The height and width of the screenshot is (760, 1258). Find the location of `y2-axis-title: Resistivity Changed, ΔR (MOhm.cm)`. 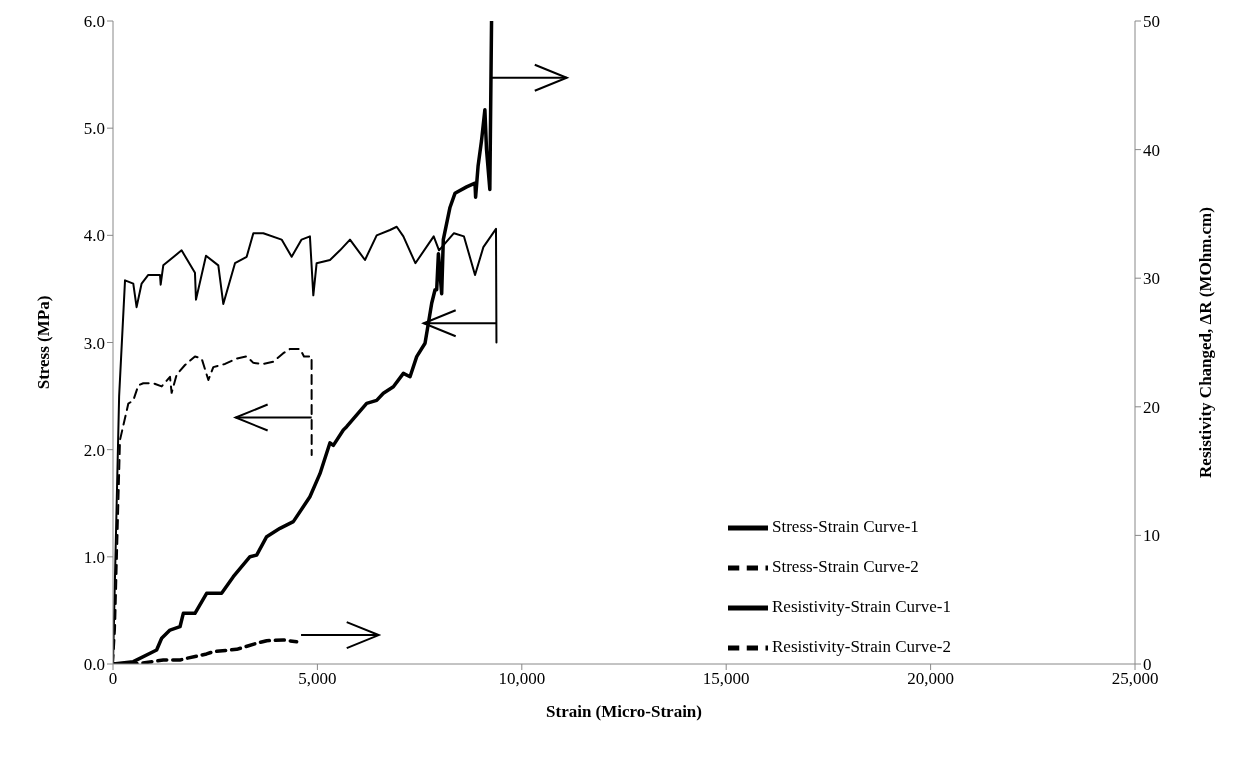

y2-axis-title: Resistivity Changed, ΔR (MOhm.cm) is located at coordinates (1206, 342).